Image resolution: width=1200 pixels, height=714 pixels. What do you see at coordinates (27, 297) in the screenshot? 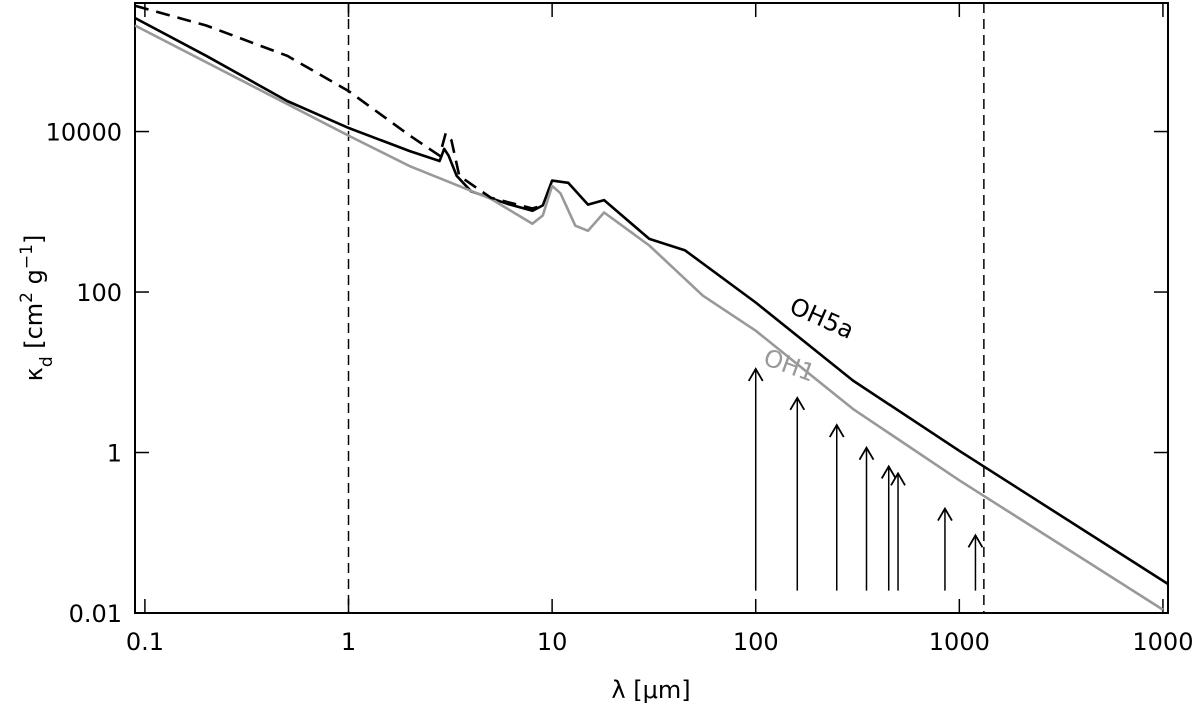
I see `y-label-part: 2` at bounding box center [27, 297].